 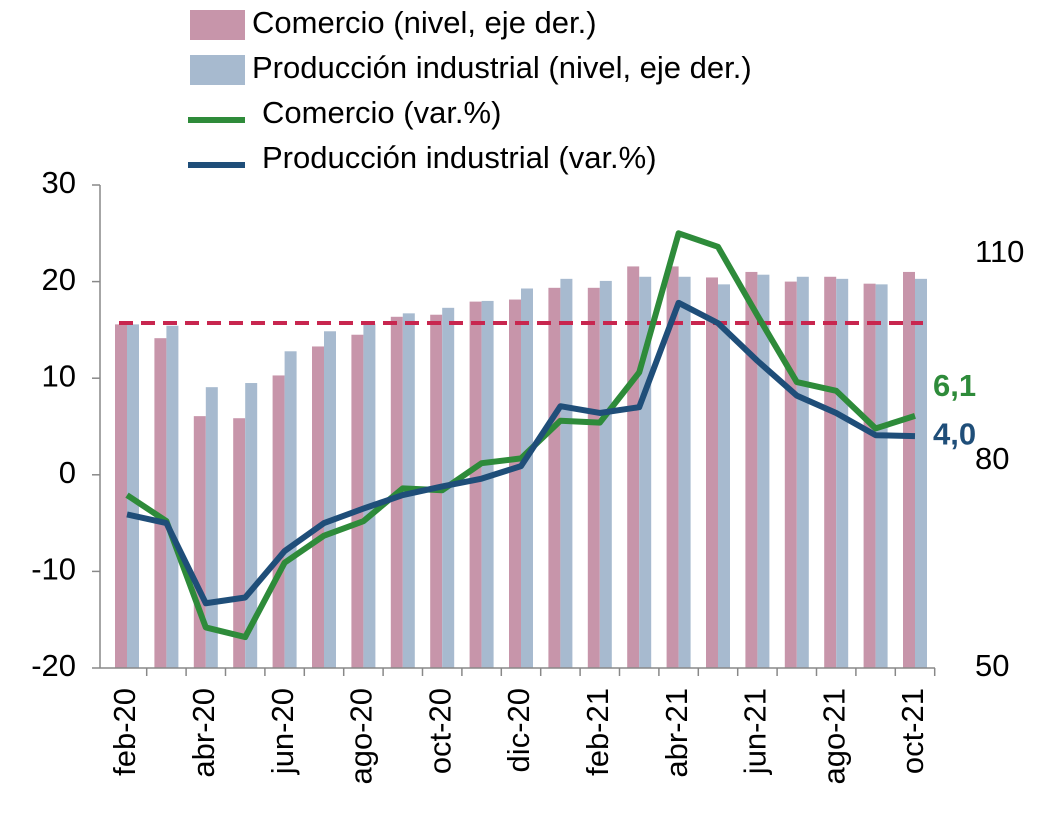 I want to click on x-tick-label: feb-21, so click(x=597, y=732).